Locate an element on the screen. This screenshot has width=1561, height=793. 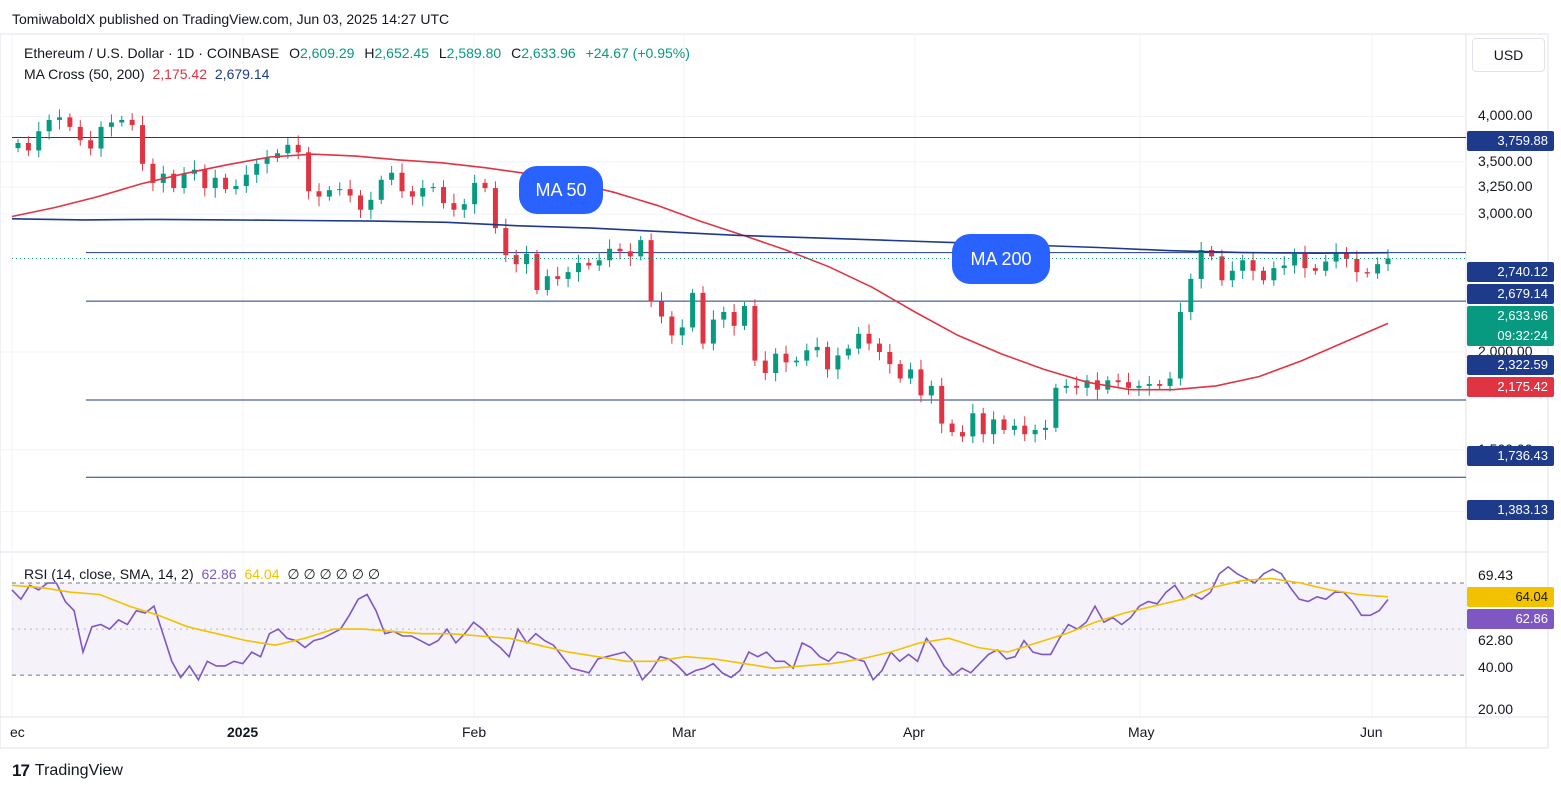
price-badge: 2,633.96 09:32:24 is located at coordinates (1510, 326).